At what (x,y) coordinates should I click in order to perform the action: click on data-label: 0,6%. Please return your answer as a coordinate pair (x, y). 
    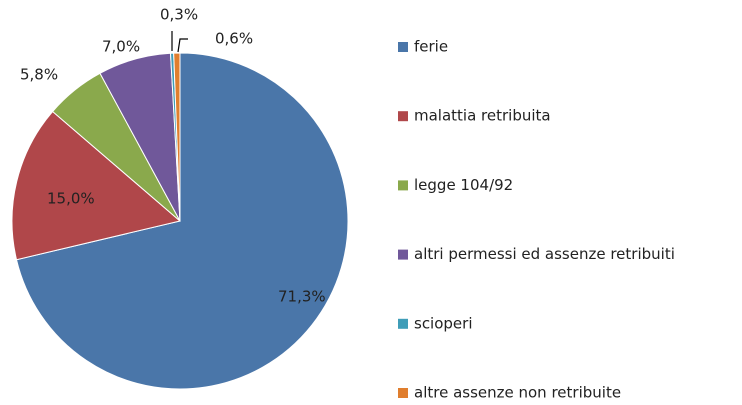
    Looking at the image, I should click on (234, 39).